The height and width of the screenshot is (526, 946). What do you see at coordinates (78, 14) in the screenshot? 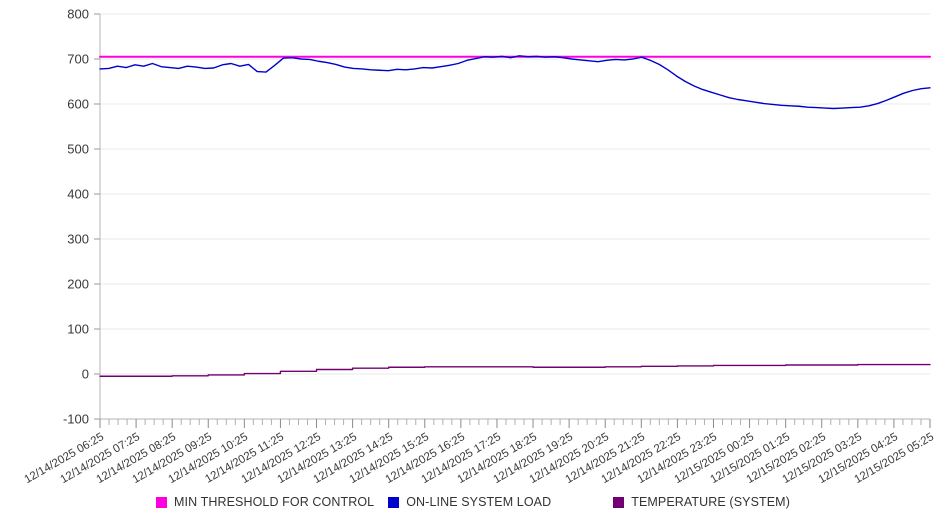
I see `y-tick-label: 800` at bounding box center [78, 14].